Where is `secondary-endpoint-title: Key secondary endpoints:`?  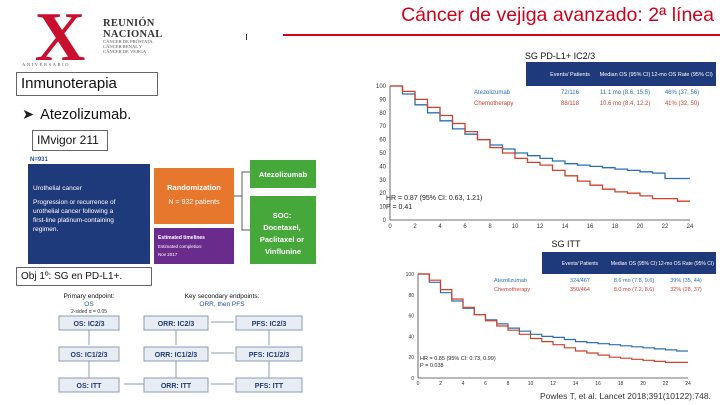
secondary-endpoint-title: Key secondary endpoints: is located at coordinates (222, 296).